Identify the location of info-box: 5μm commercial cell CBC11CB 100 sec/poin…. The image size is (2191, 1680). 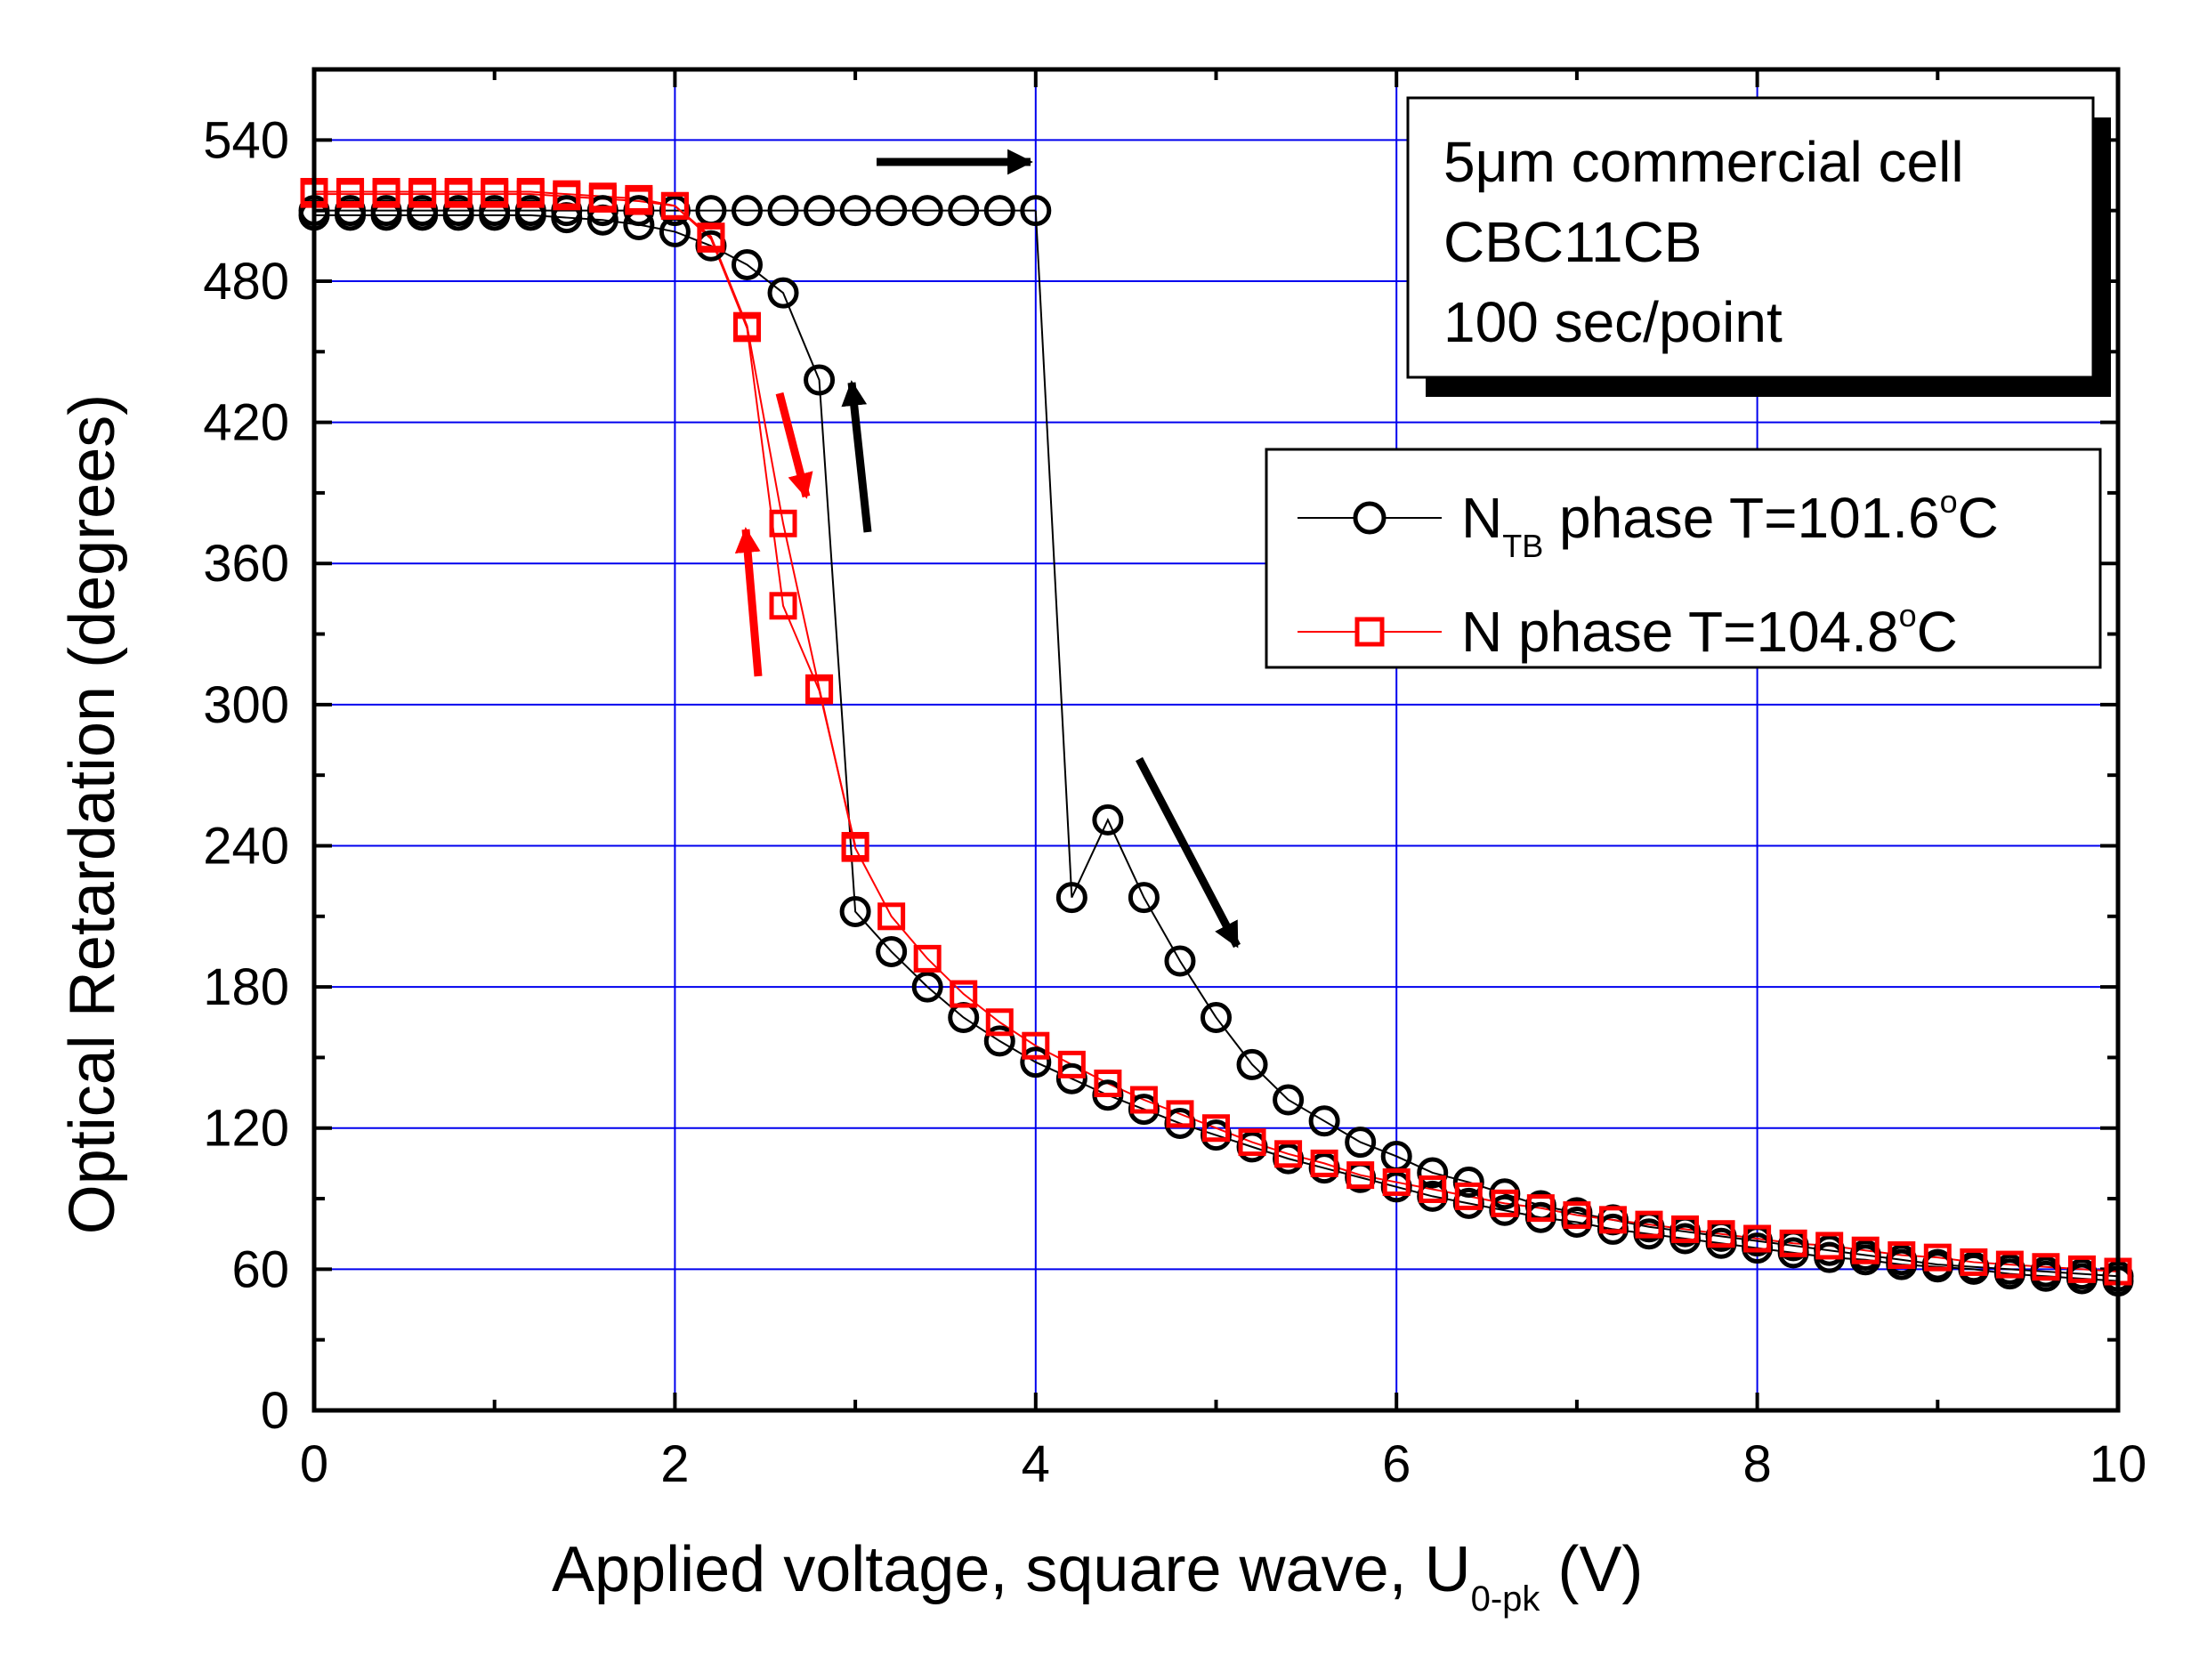
(1758, 246).